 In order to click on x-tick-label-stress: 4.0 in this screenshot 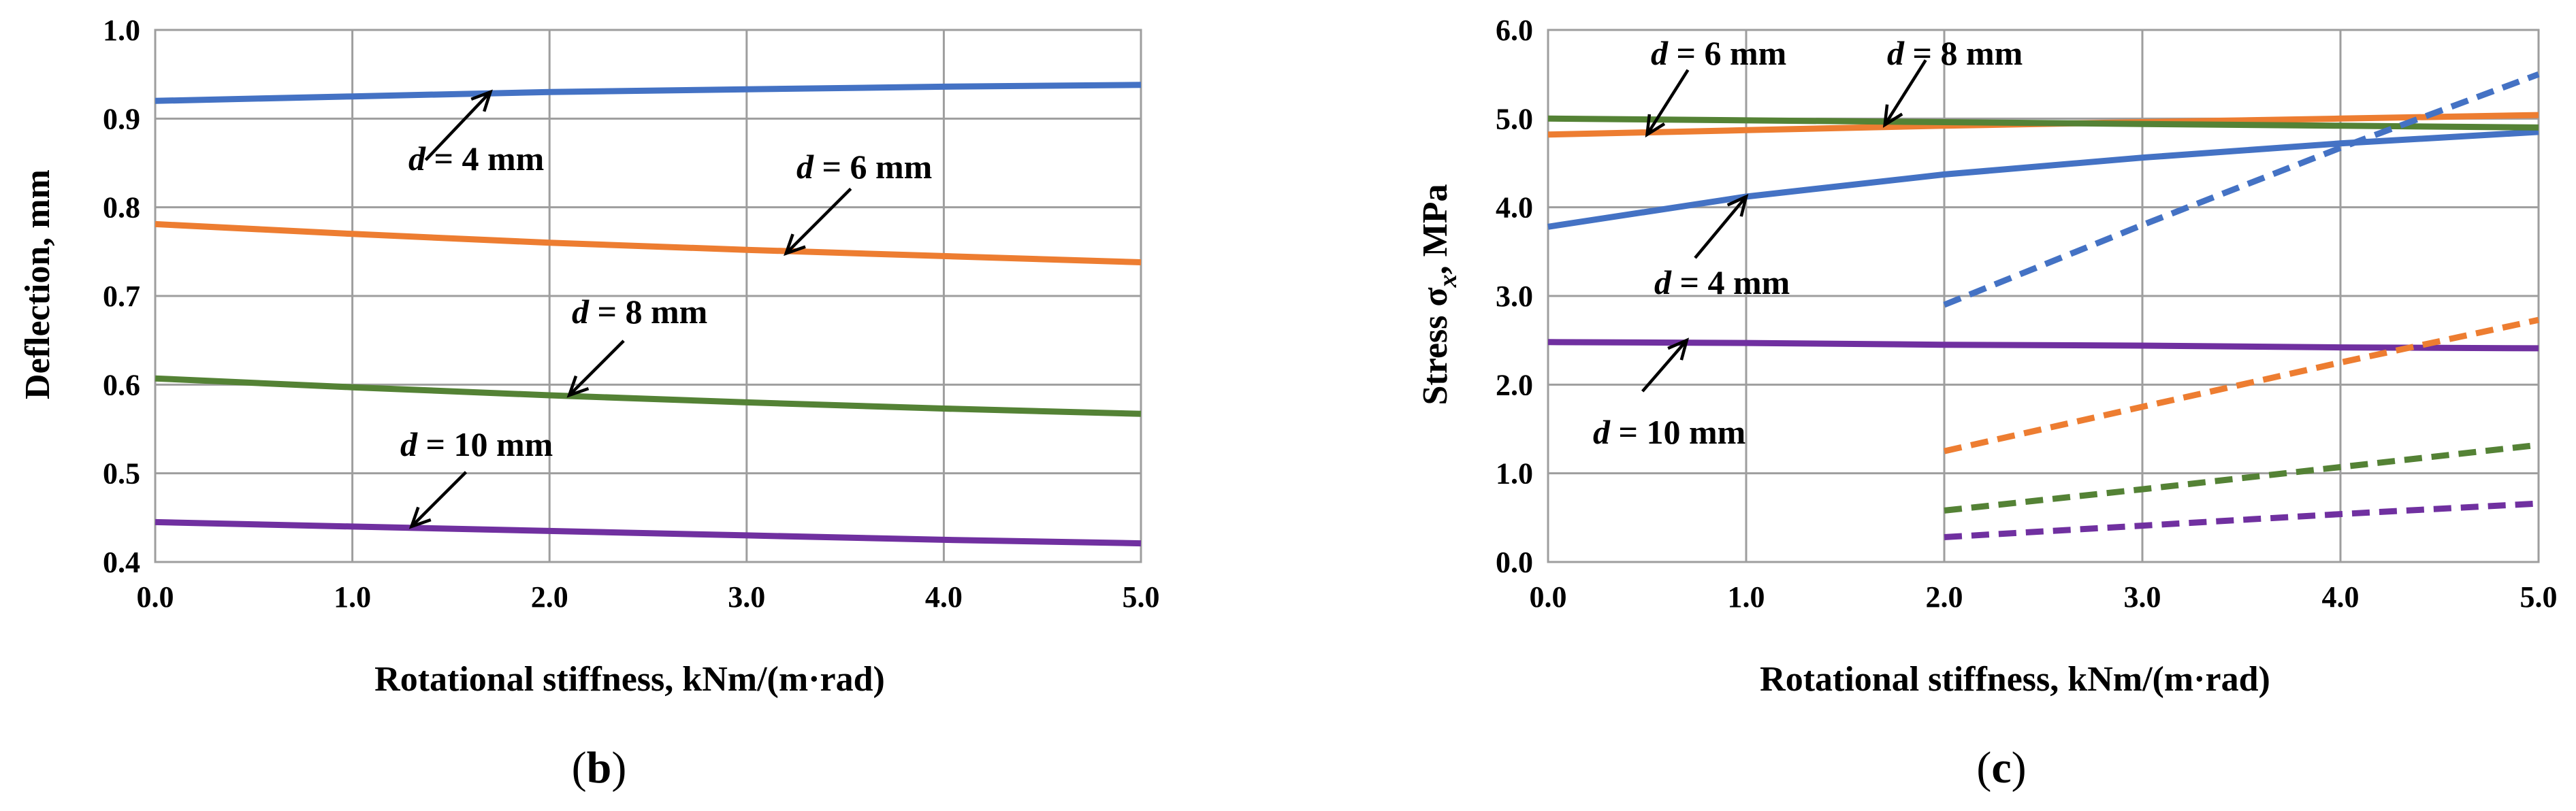, I will do `click(2341, 597)`.